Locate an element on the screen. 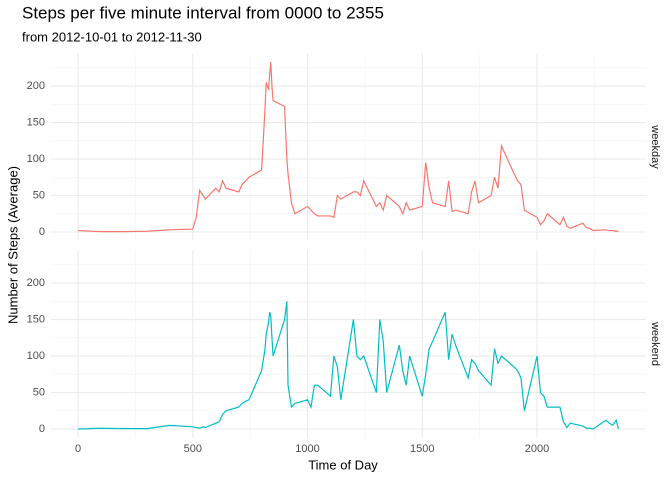 The width and height of the screenshot is (672, 480). x-tick-label: 0 is located at coordinates (78, 449).